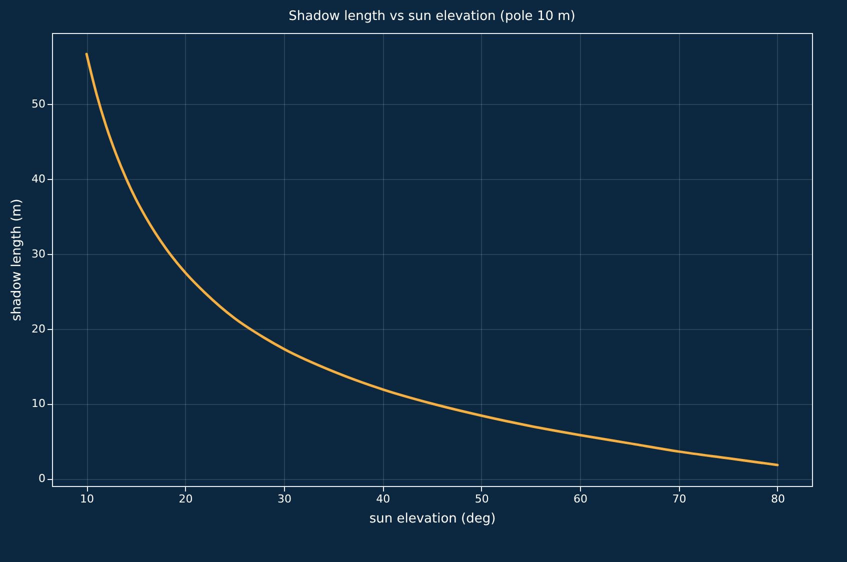  Describe the element at coordinates (777, 499) in the screenshot. I see `x-tick-label: 80` at that location.